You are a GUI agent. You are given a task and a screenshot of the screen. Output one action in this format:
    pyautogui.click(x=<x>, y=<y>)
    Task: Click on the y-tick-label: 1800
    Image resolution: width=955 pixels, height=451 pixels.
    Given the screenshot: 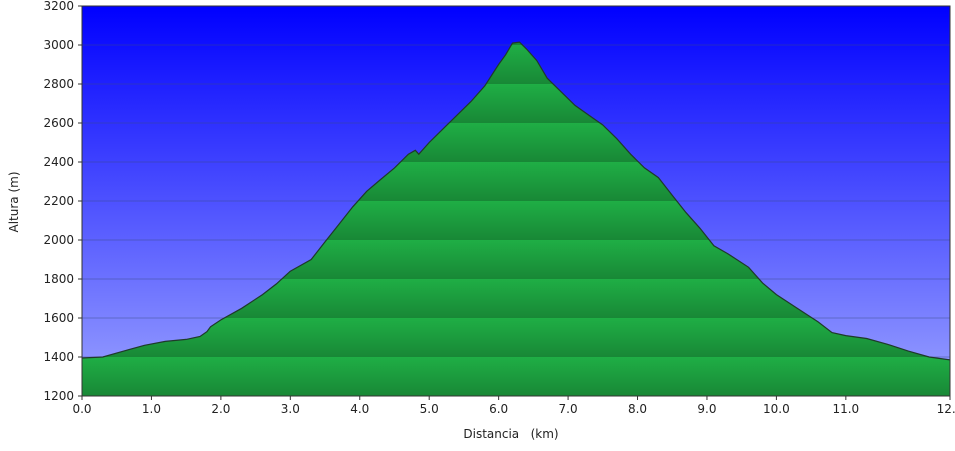 What is the action you would take?
    pyautogui.click(x=58, y=279)
    